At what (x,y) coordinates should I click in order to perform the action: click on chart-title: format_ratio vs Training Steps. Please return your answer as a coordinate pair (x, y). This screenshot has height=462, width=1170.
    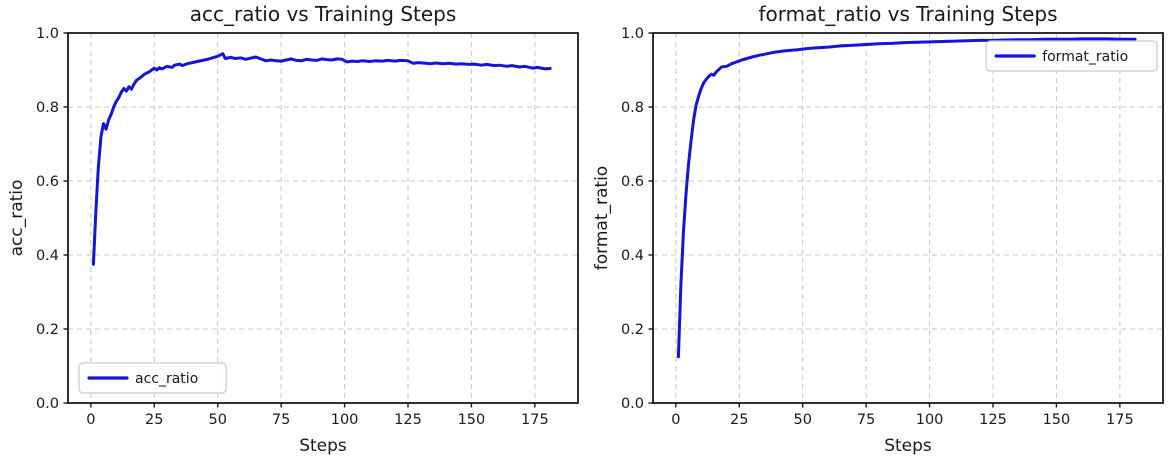
    Looking at the image, I should click on (907, 14).